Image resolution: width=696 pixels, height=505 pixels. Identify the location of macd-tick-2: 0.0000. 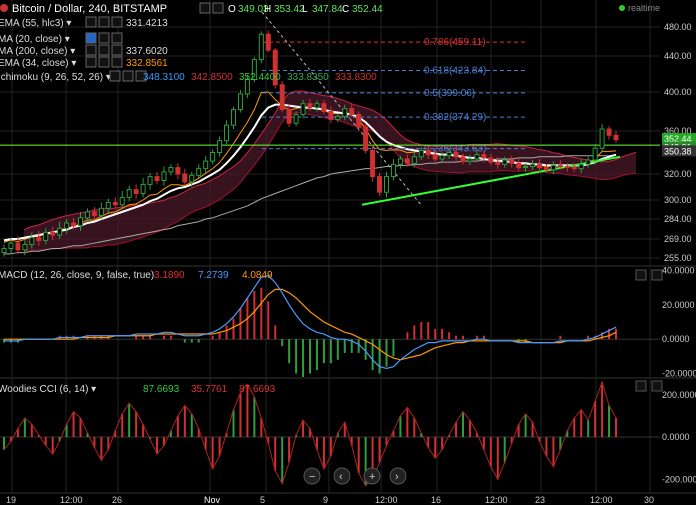
(676, 339).